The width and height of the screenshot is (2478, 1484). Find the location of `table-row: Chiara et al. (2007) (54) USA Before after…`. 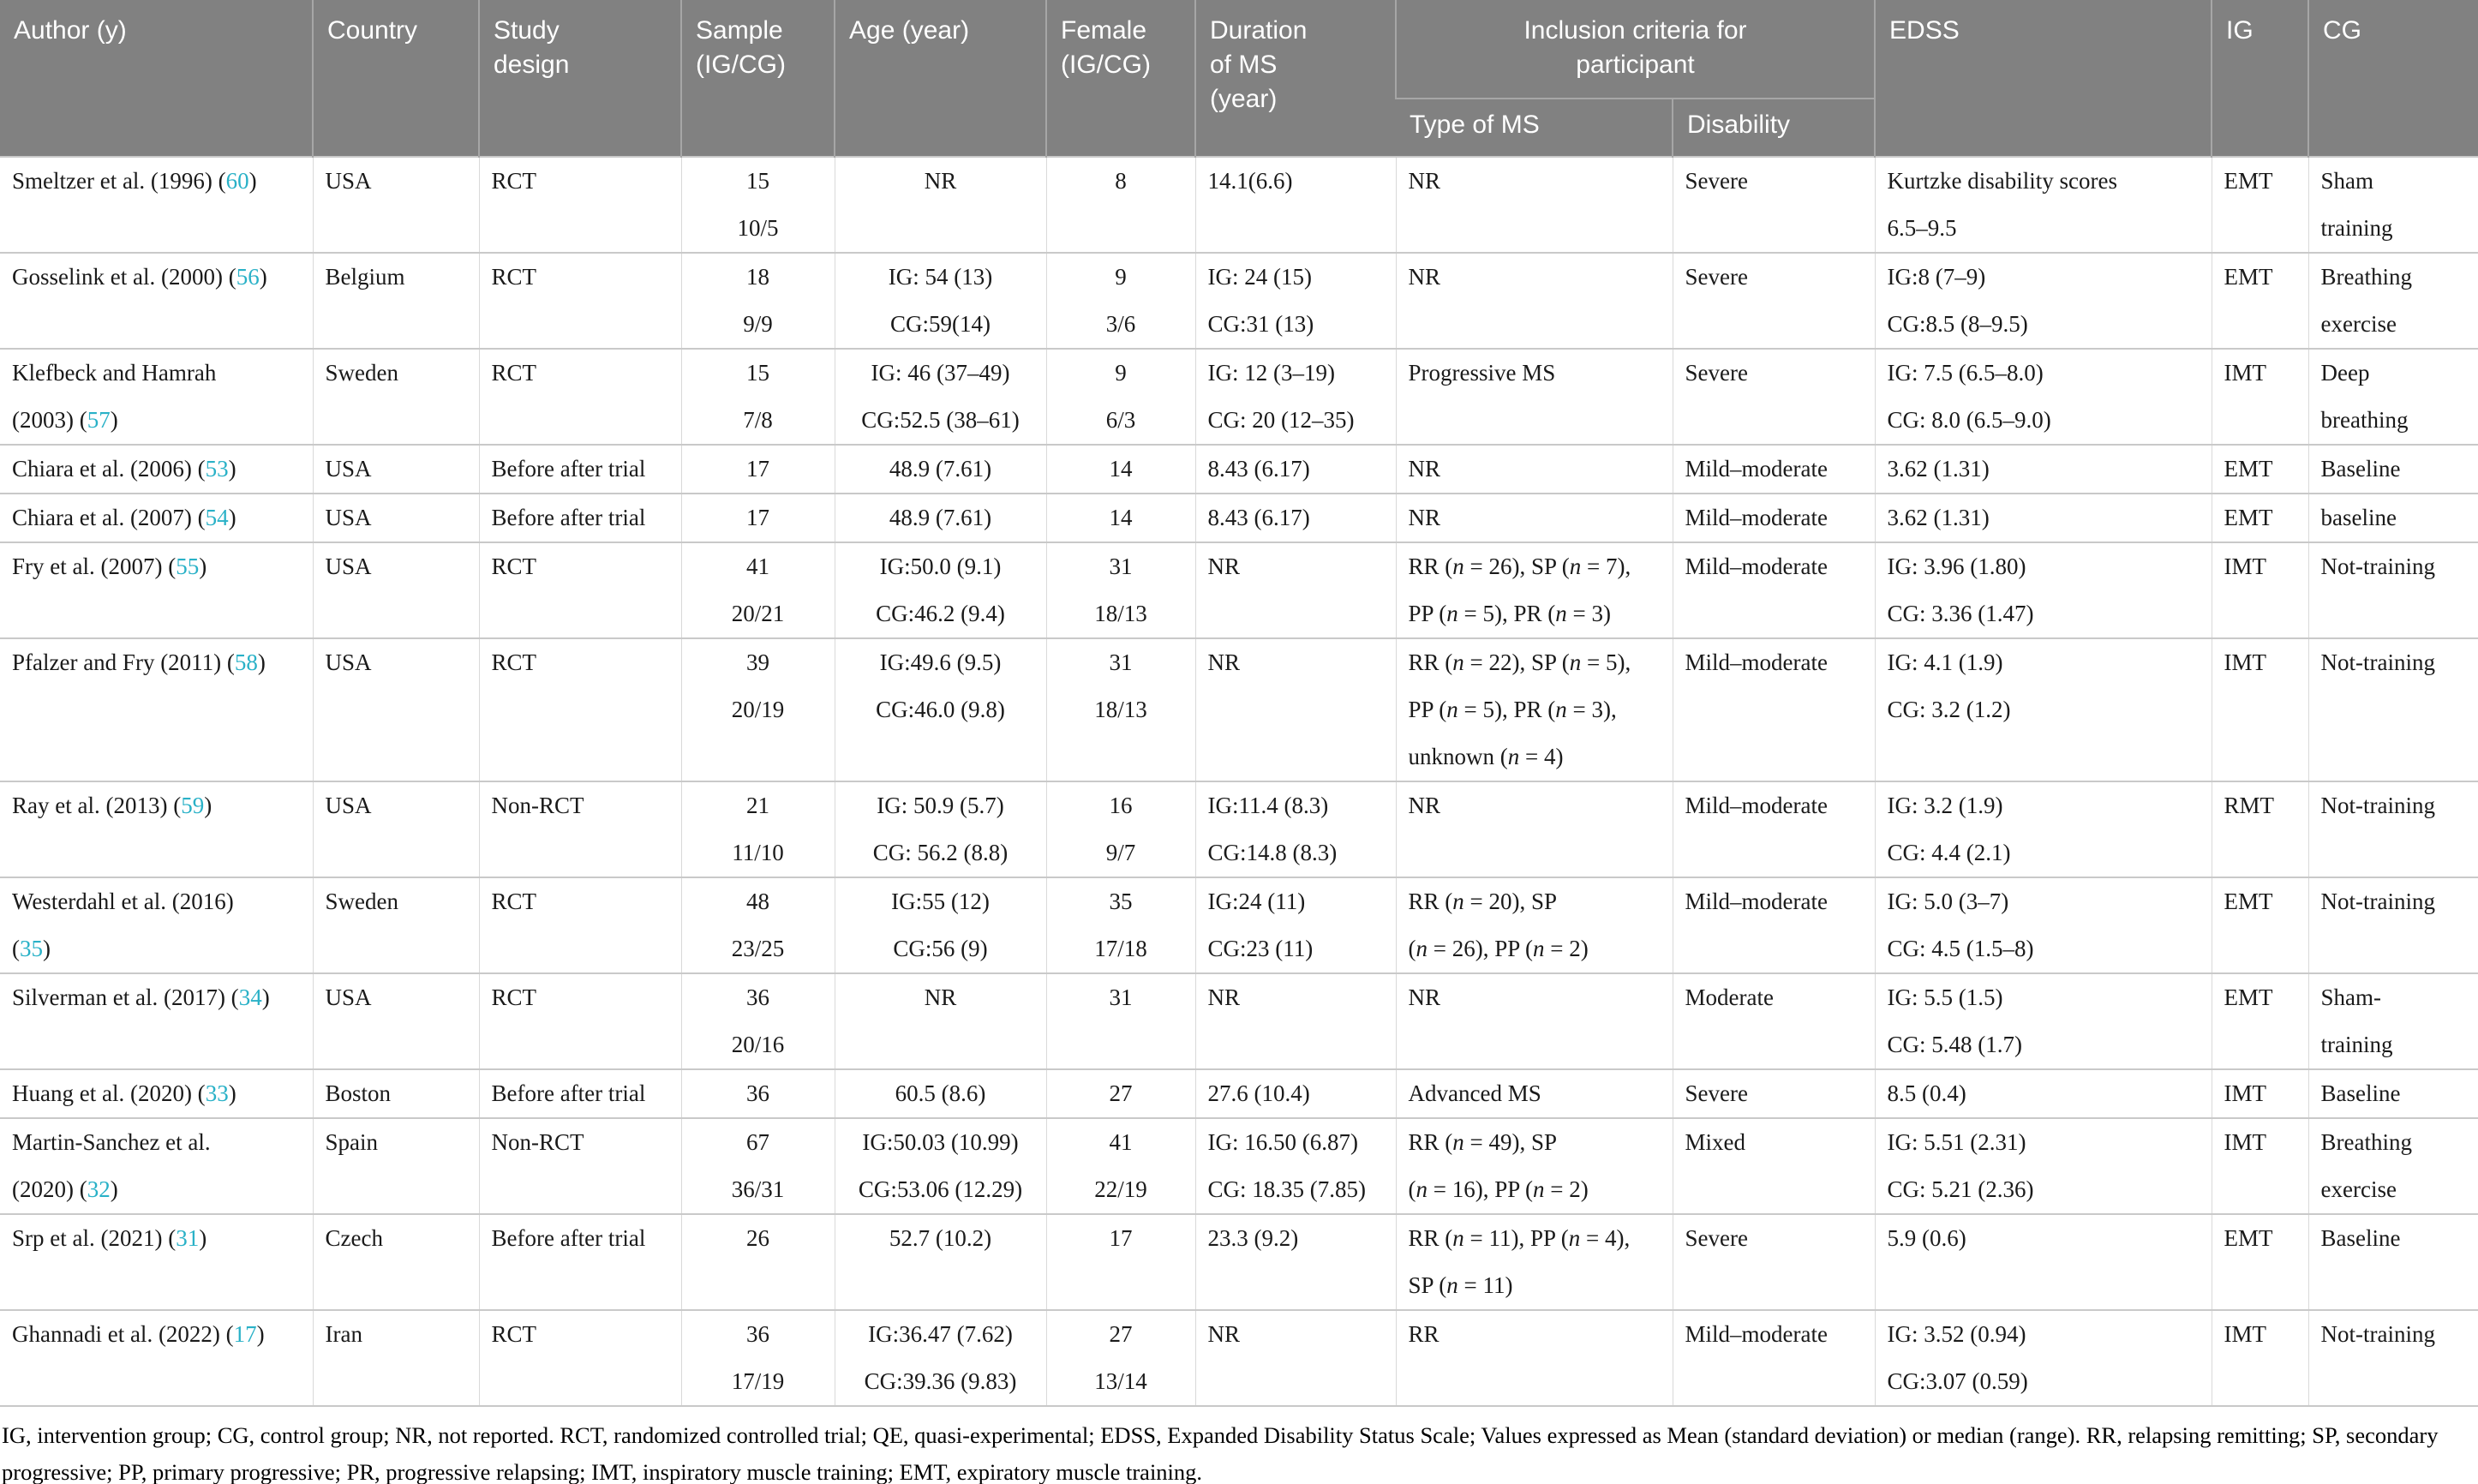

table-row: Chiara et al. (2007) (54) USA Before after… is located at coordinates (1239, 518).